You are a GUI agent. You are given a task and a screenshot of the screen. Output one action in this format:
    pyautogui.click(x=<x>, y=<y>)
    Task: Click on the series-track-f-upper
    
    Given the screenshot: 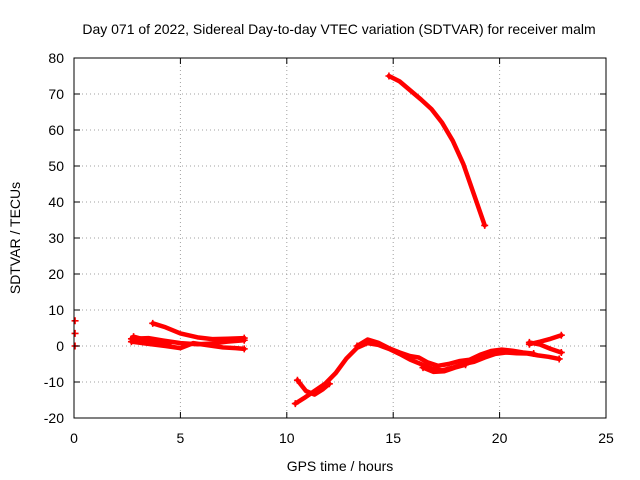 What is the action you would take?
    pyautogui.click(x=445, y=353)
    